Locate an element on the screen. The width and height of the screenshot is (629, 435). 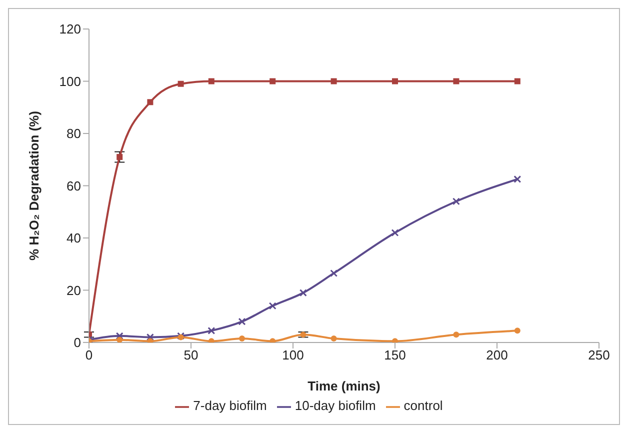
x-tick-label: 150 is located at coordinates (395, 355).